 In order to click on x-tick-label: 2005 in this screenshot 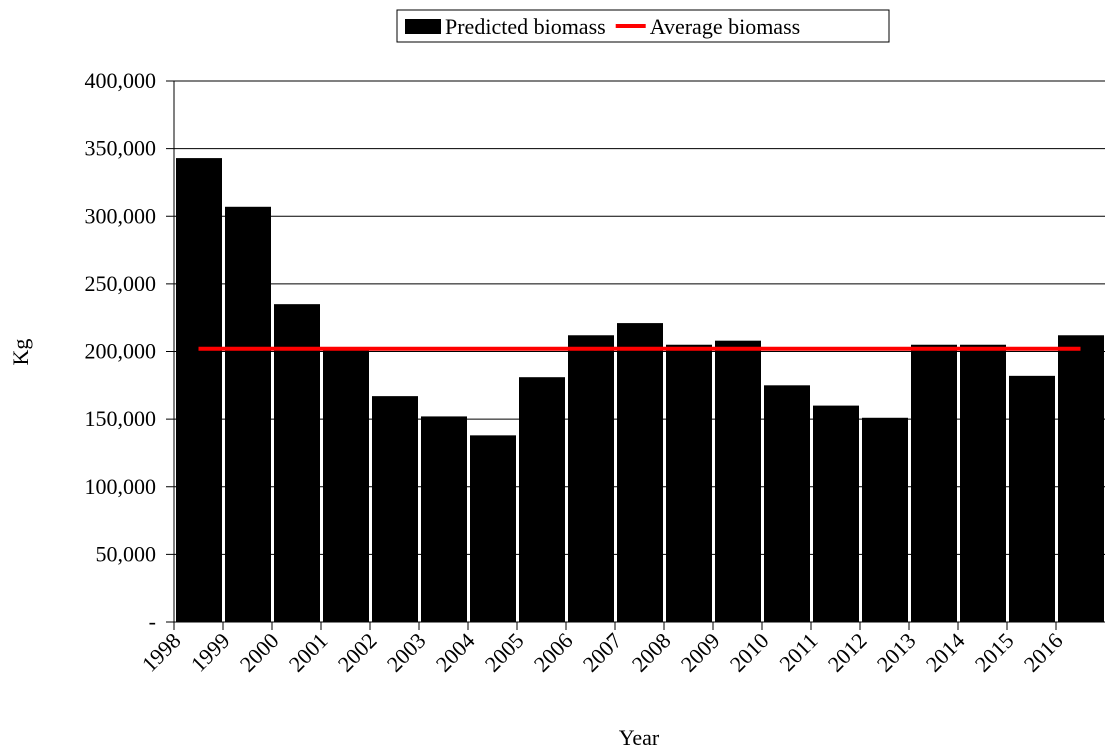, I will do `click(504, 652)`.